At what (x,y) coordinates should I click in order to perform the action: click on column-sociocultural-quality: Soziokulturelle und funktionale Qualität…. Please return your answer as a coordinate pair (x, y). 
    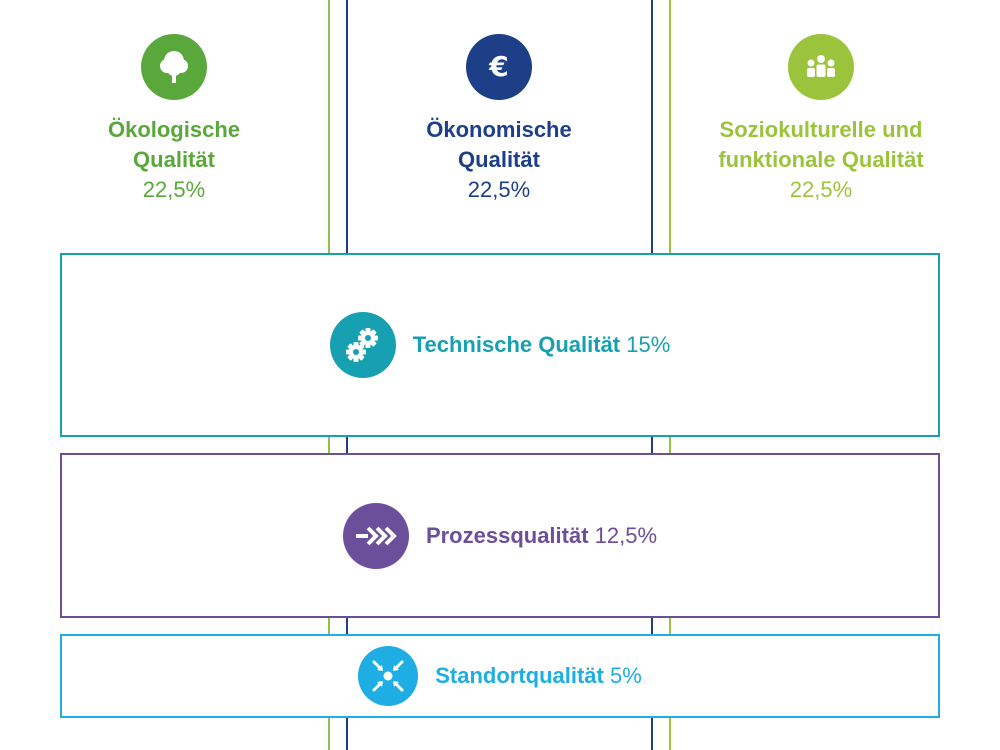
    Looking at the image, I should click on (821, 119).